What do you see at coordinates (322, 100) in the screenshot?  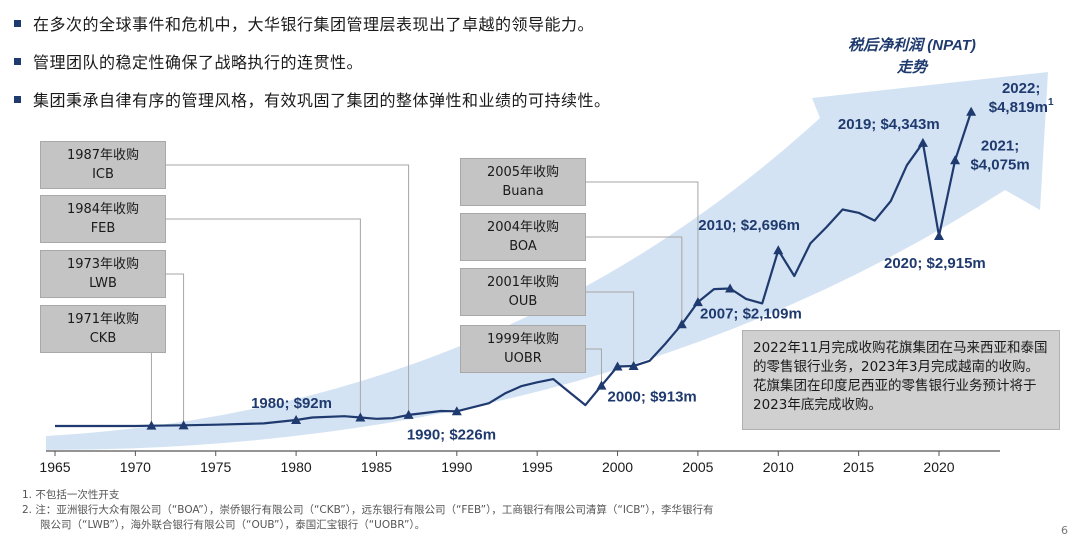 I see `bullet-text: 集团秉承自律有序的管理风格，有效巩固了集团的整体弹性和业绩的可持续性。` at bounding box center [322, 100].